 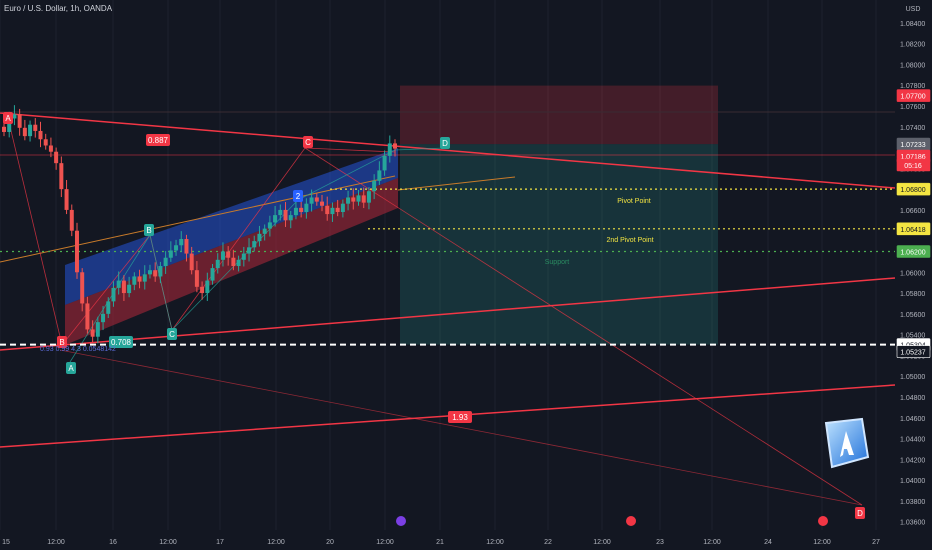 I want to click on price-tick-label: 1.08400, so click(x=912, y=24).